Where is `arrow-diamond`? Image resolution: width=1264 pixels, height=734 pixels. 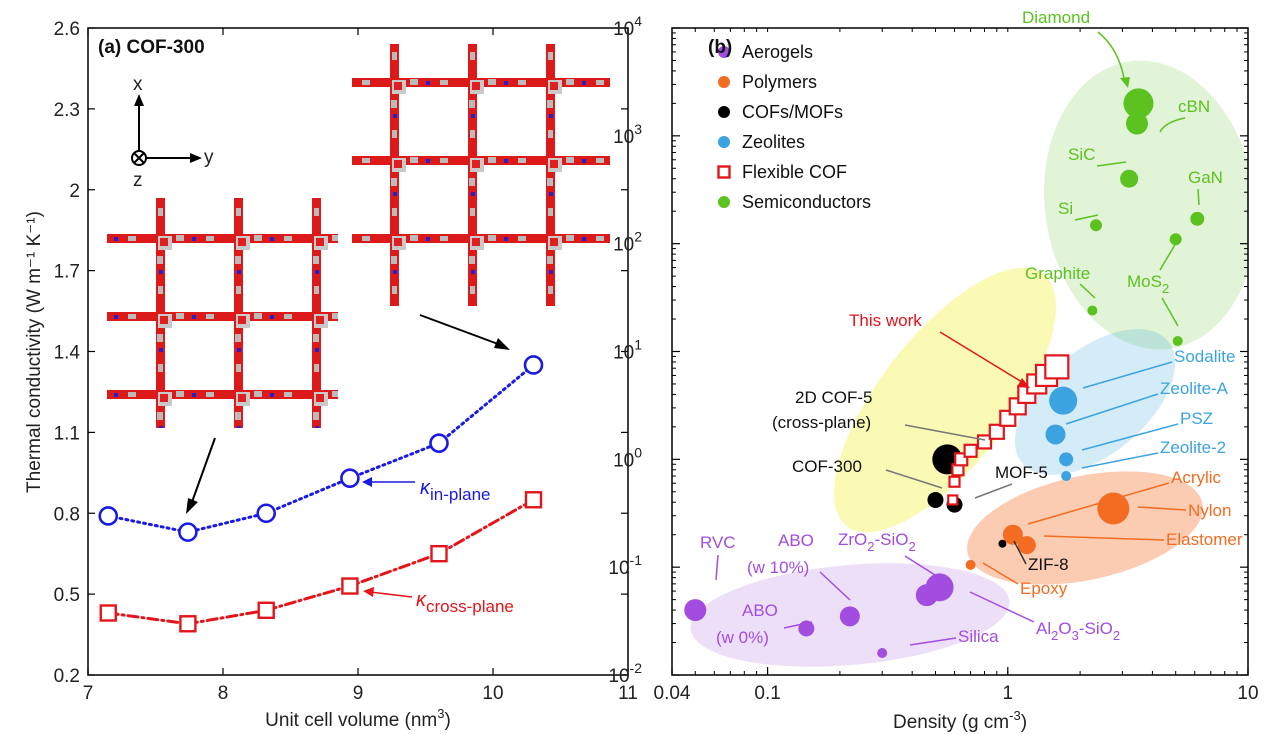 arrow-diamond is located at coordinates (1111, 55).